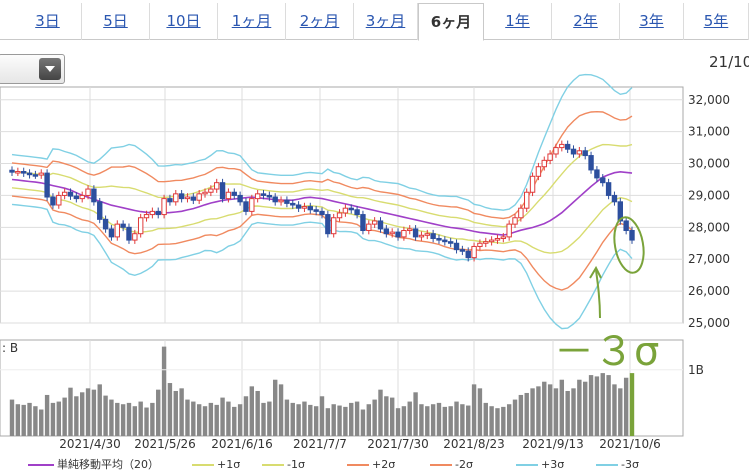 The image size is (749, 473). I want to click on tab-9: 3年, so click(652, 21).